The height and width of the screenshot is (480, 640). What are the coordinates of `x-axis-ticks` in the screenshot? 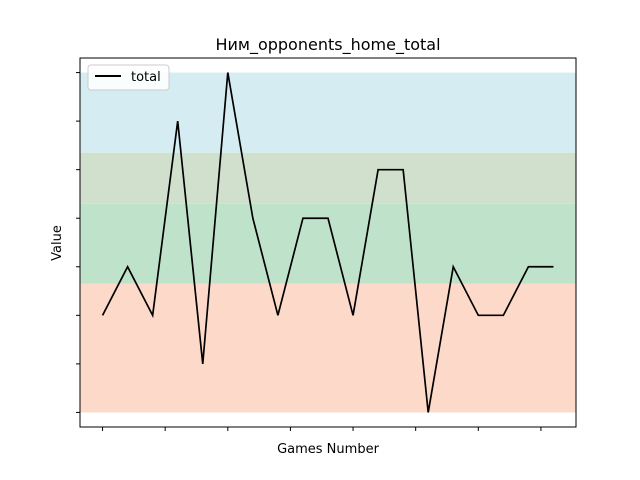 It's located at (322, 429).